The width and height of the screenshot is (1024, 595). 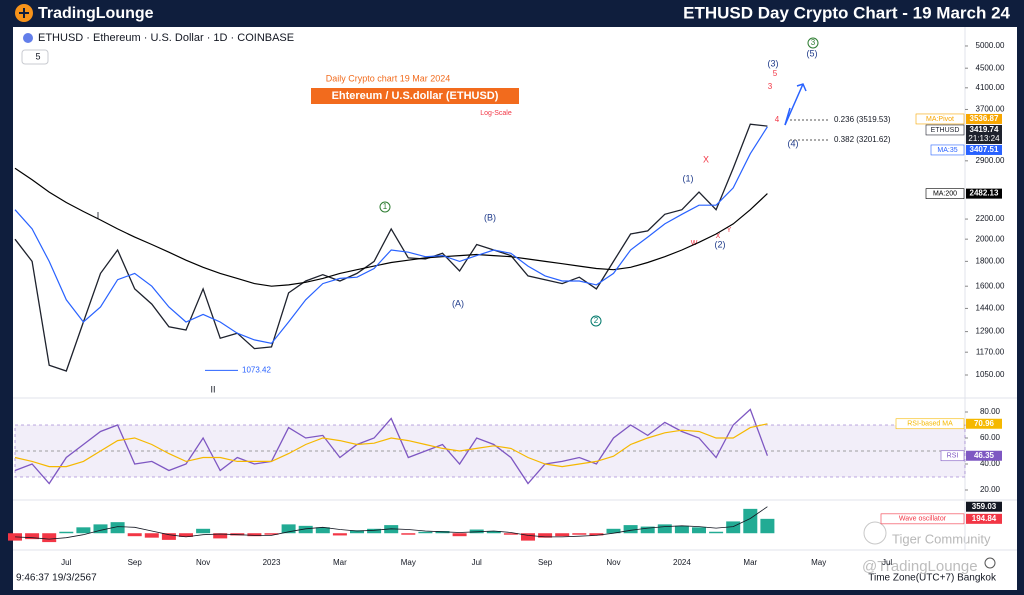 I want to click on x-tick-label: Sep, so click(x=545, y=562).